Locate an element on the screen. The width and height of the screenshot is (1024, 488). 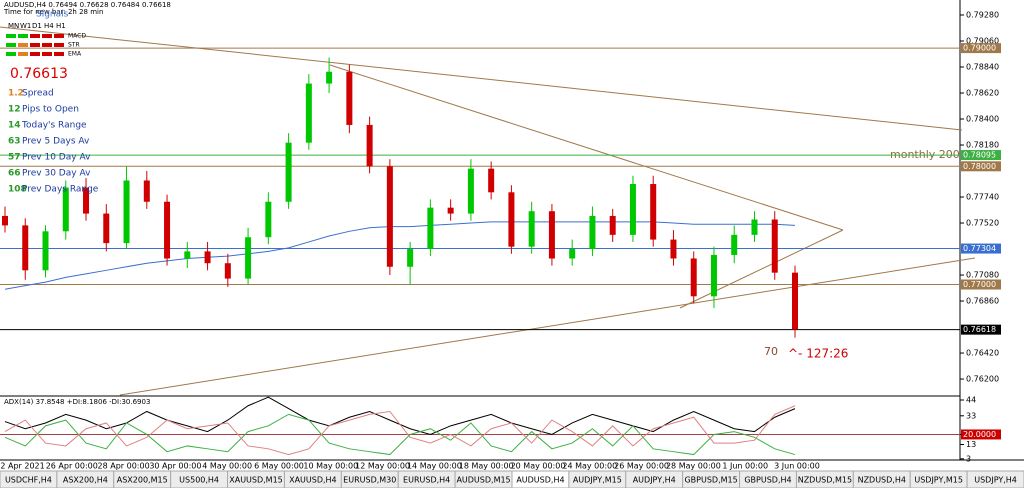
tab-label: AUDUSD,H4 is located at coordinates (540, 480).